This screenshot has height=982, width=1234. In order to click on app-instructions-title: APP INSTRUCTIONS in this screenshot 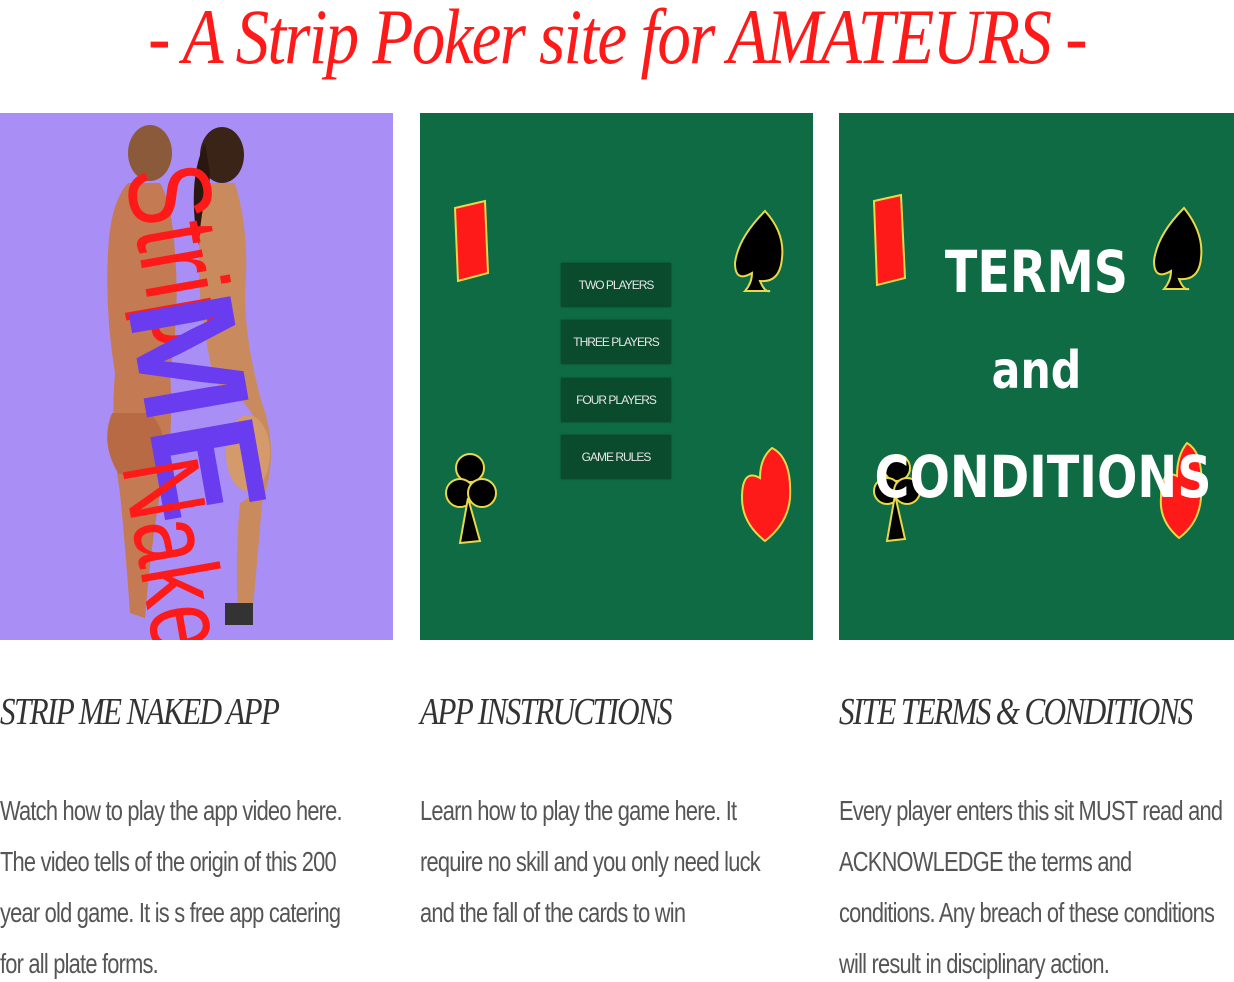, I will do `click(546, 712)`.